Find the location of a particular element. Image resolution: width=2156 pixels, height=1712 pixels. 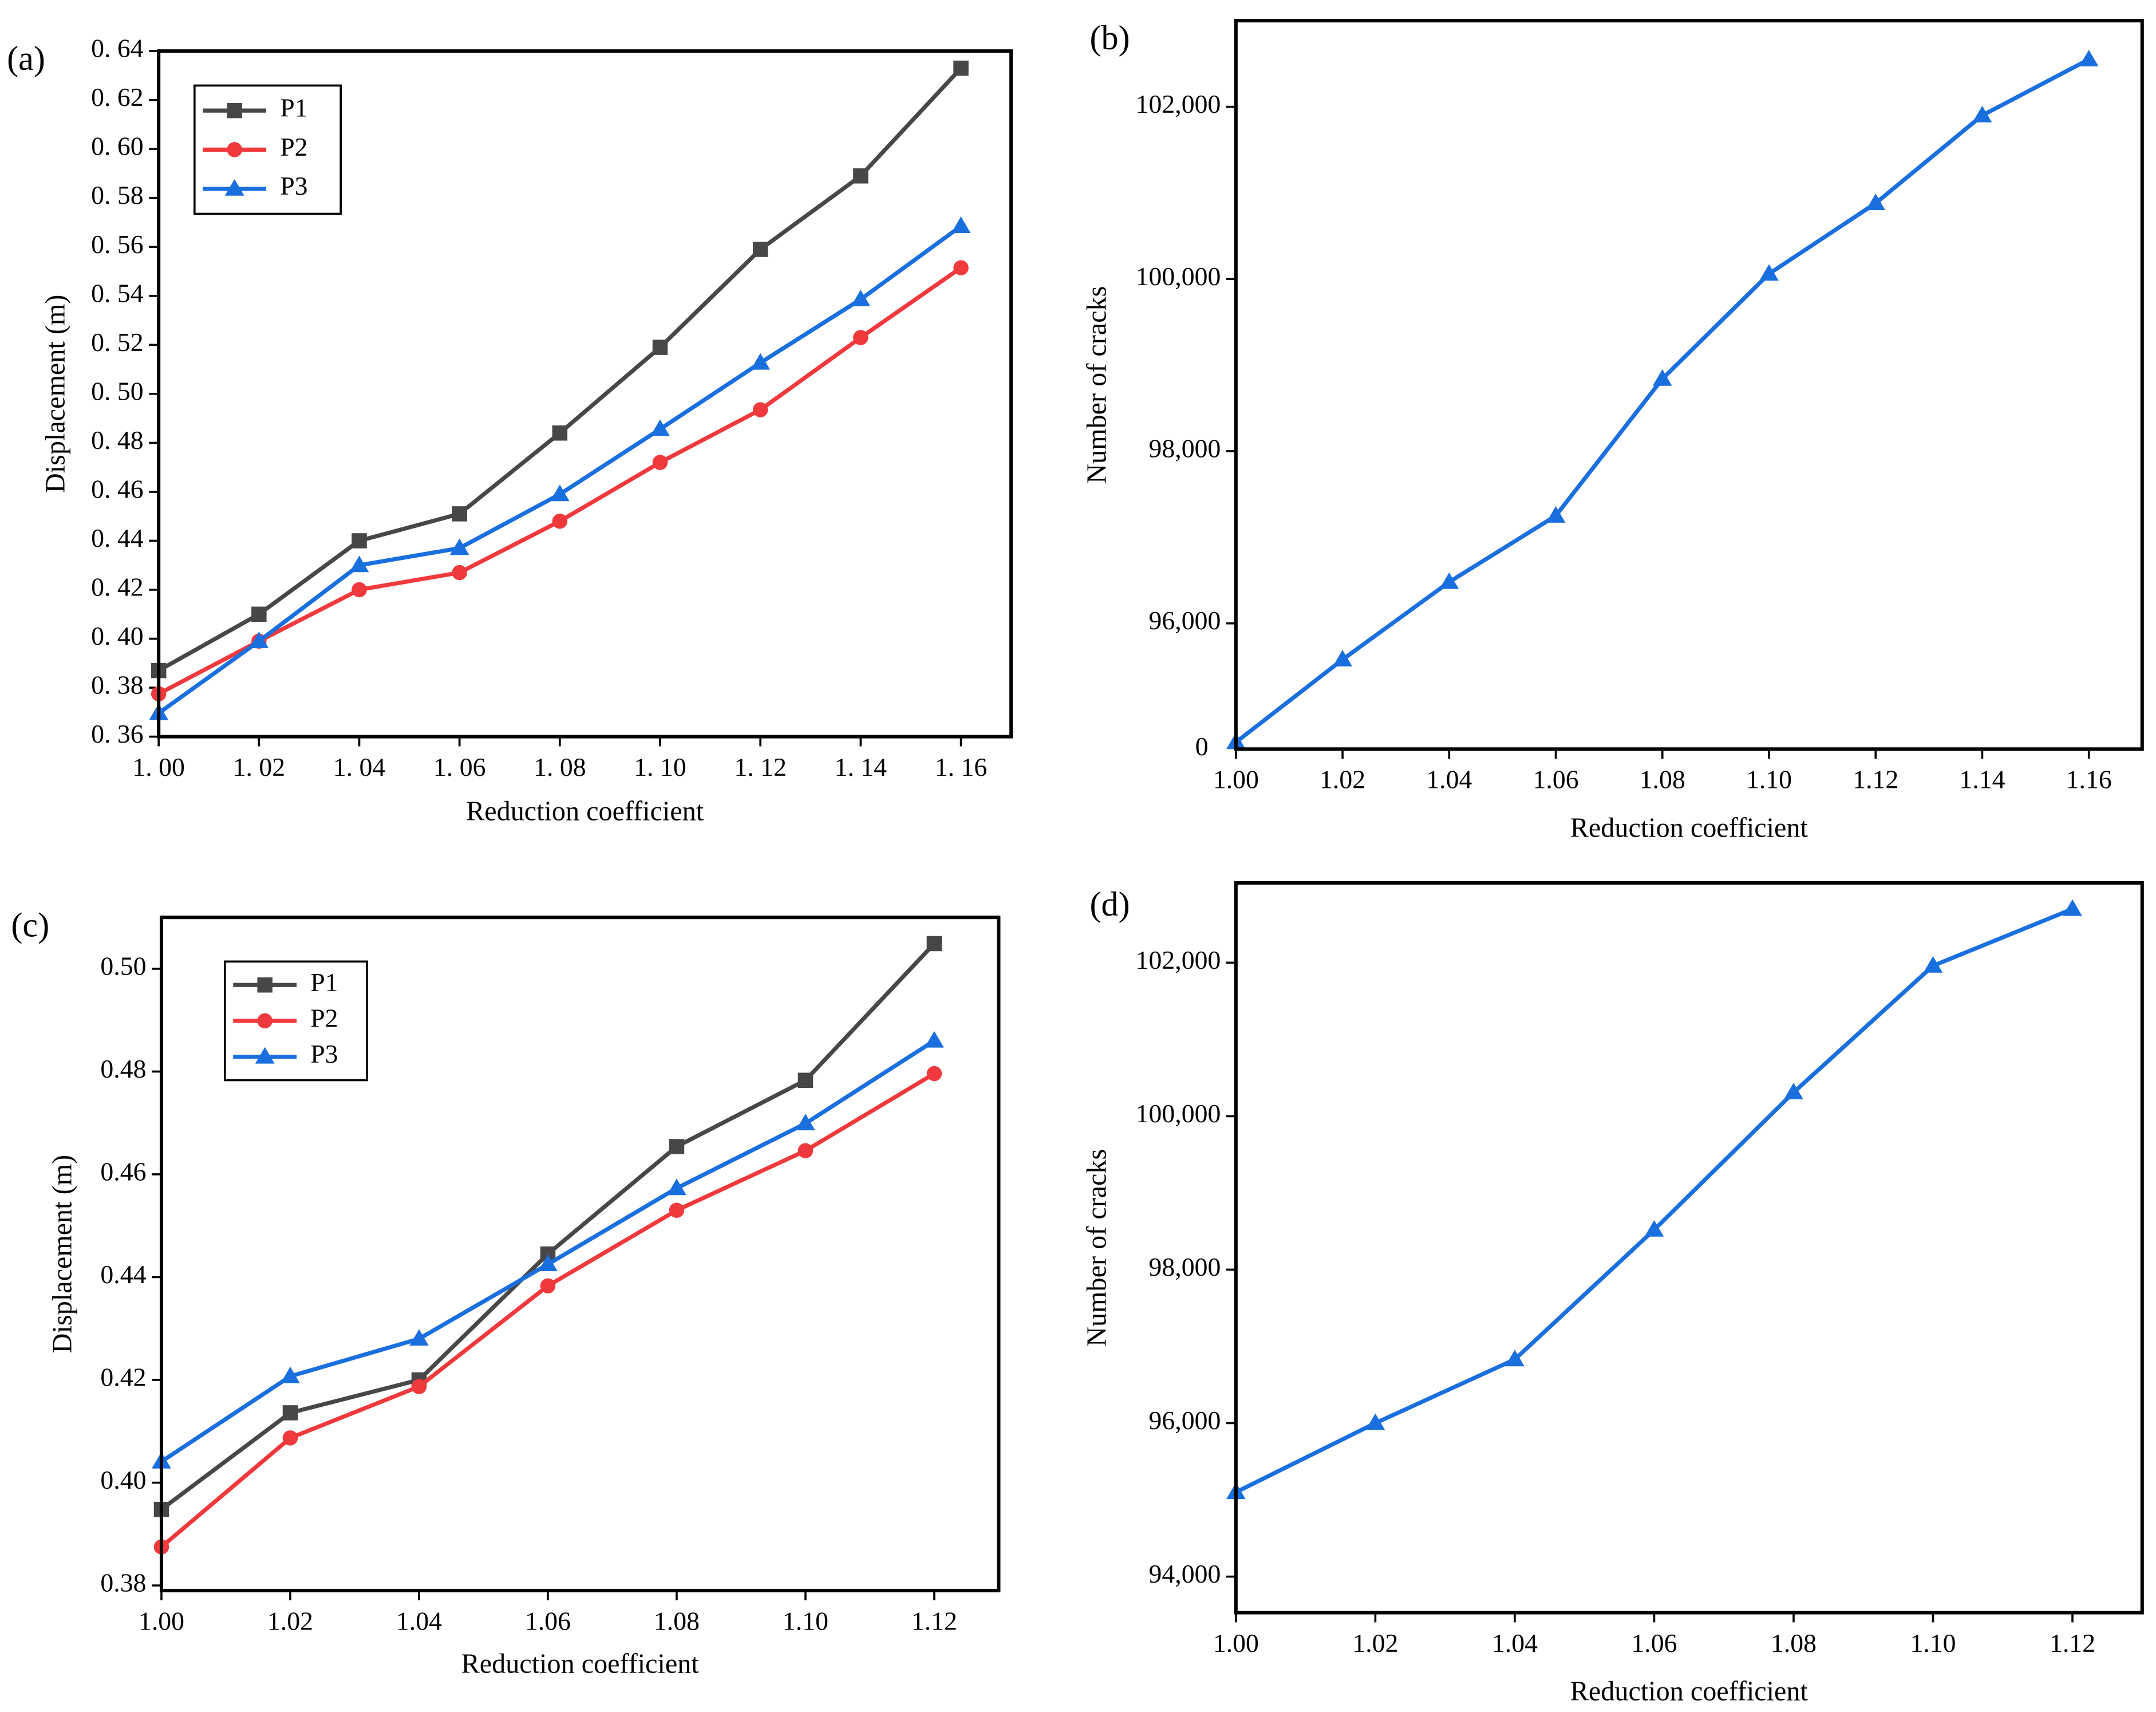

panel-label: (b) is located at coordinates (1109, 38).